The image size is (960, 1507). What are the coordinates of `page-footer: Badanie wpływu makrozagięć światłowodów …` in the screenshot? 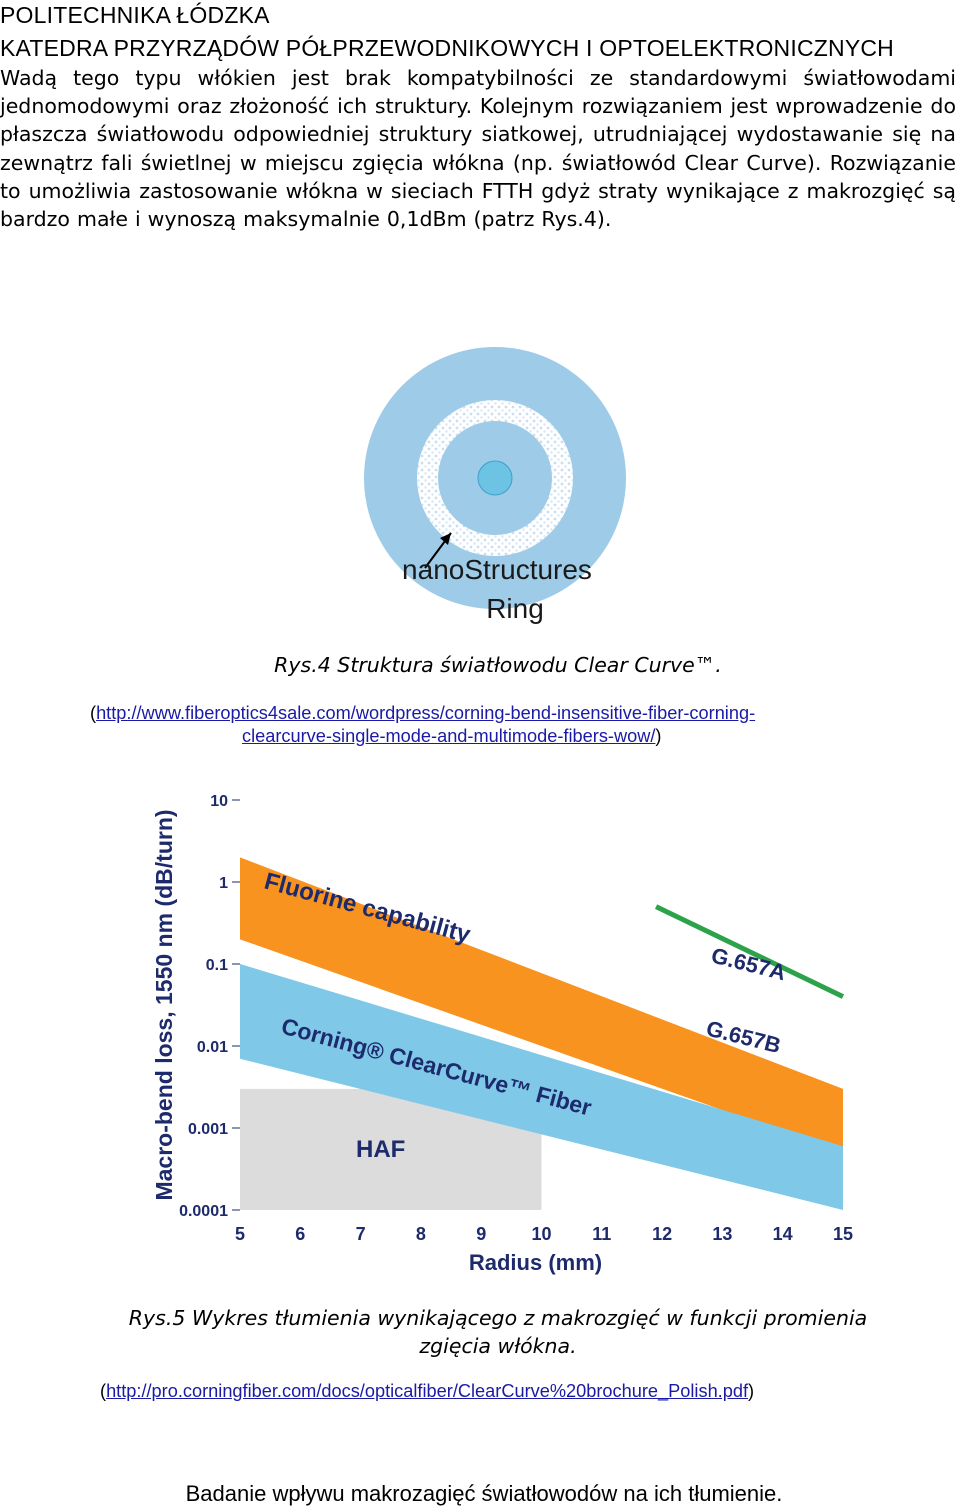 It's located at (484, 1493).